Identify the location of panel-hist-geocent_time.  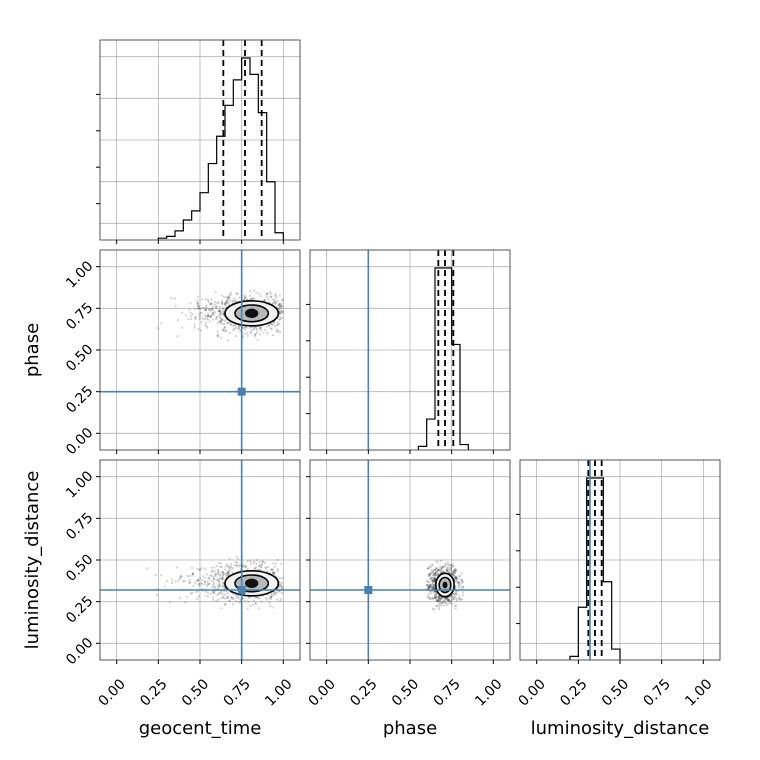
(198, 141).